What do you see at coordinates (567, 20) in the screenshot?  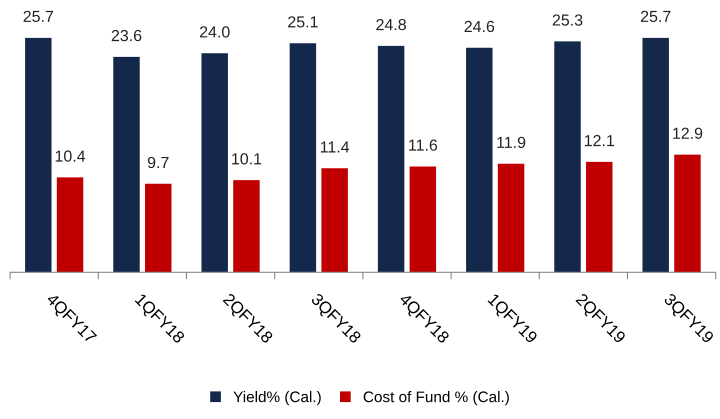 I see `data-label: 25.3` at bounding box center [567, 20].